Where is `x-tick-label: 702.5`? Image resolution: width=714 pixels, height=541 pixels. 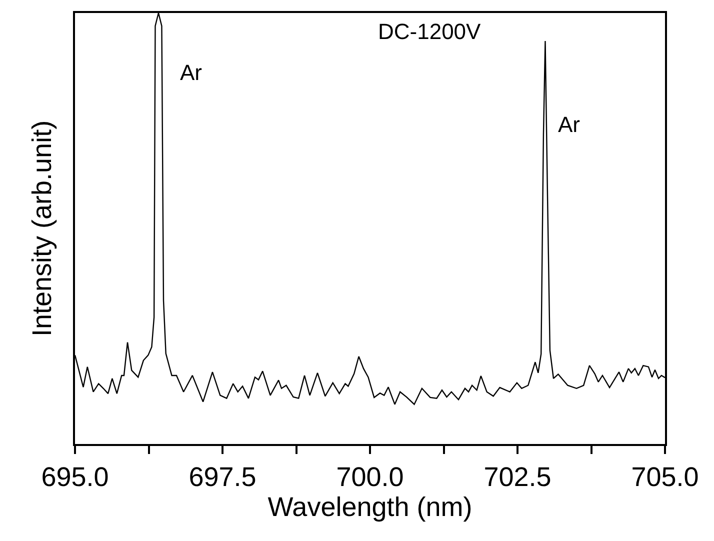 x-tick-label: 702.5 is located at coordinates (518, 477).